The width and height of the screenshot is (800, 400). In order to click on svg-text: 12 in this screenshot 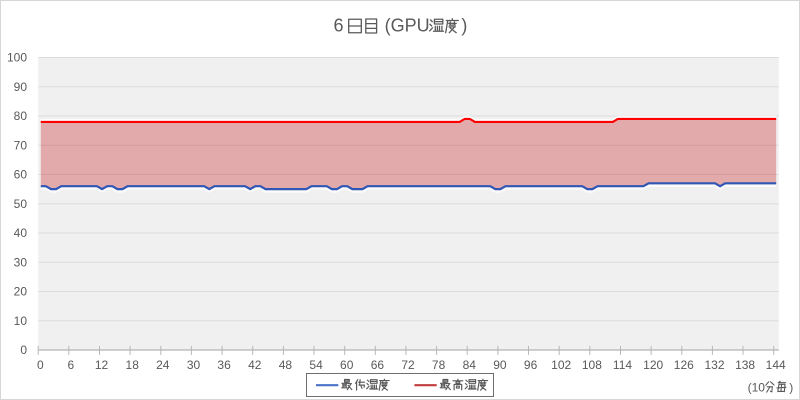, I will do `click(102, 365)`.